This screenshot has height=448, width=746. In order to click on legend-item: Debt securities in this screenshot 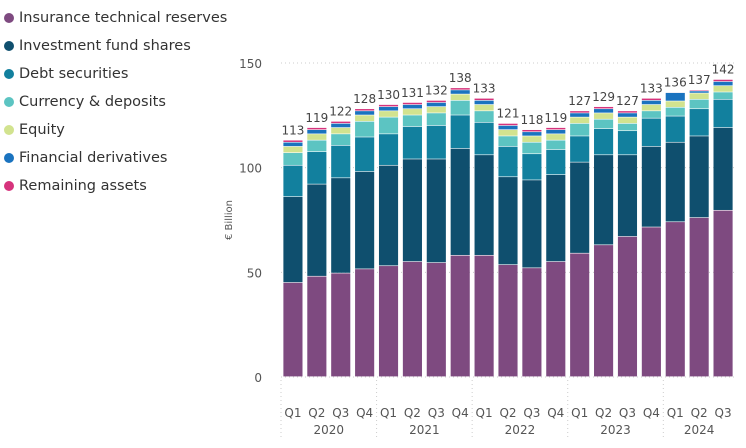, I will do `click(115, 74)`.